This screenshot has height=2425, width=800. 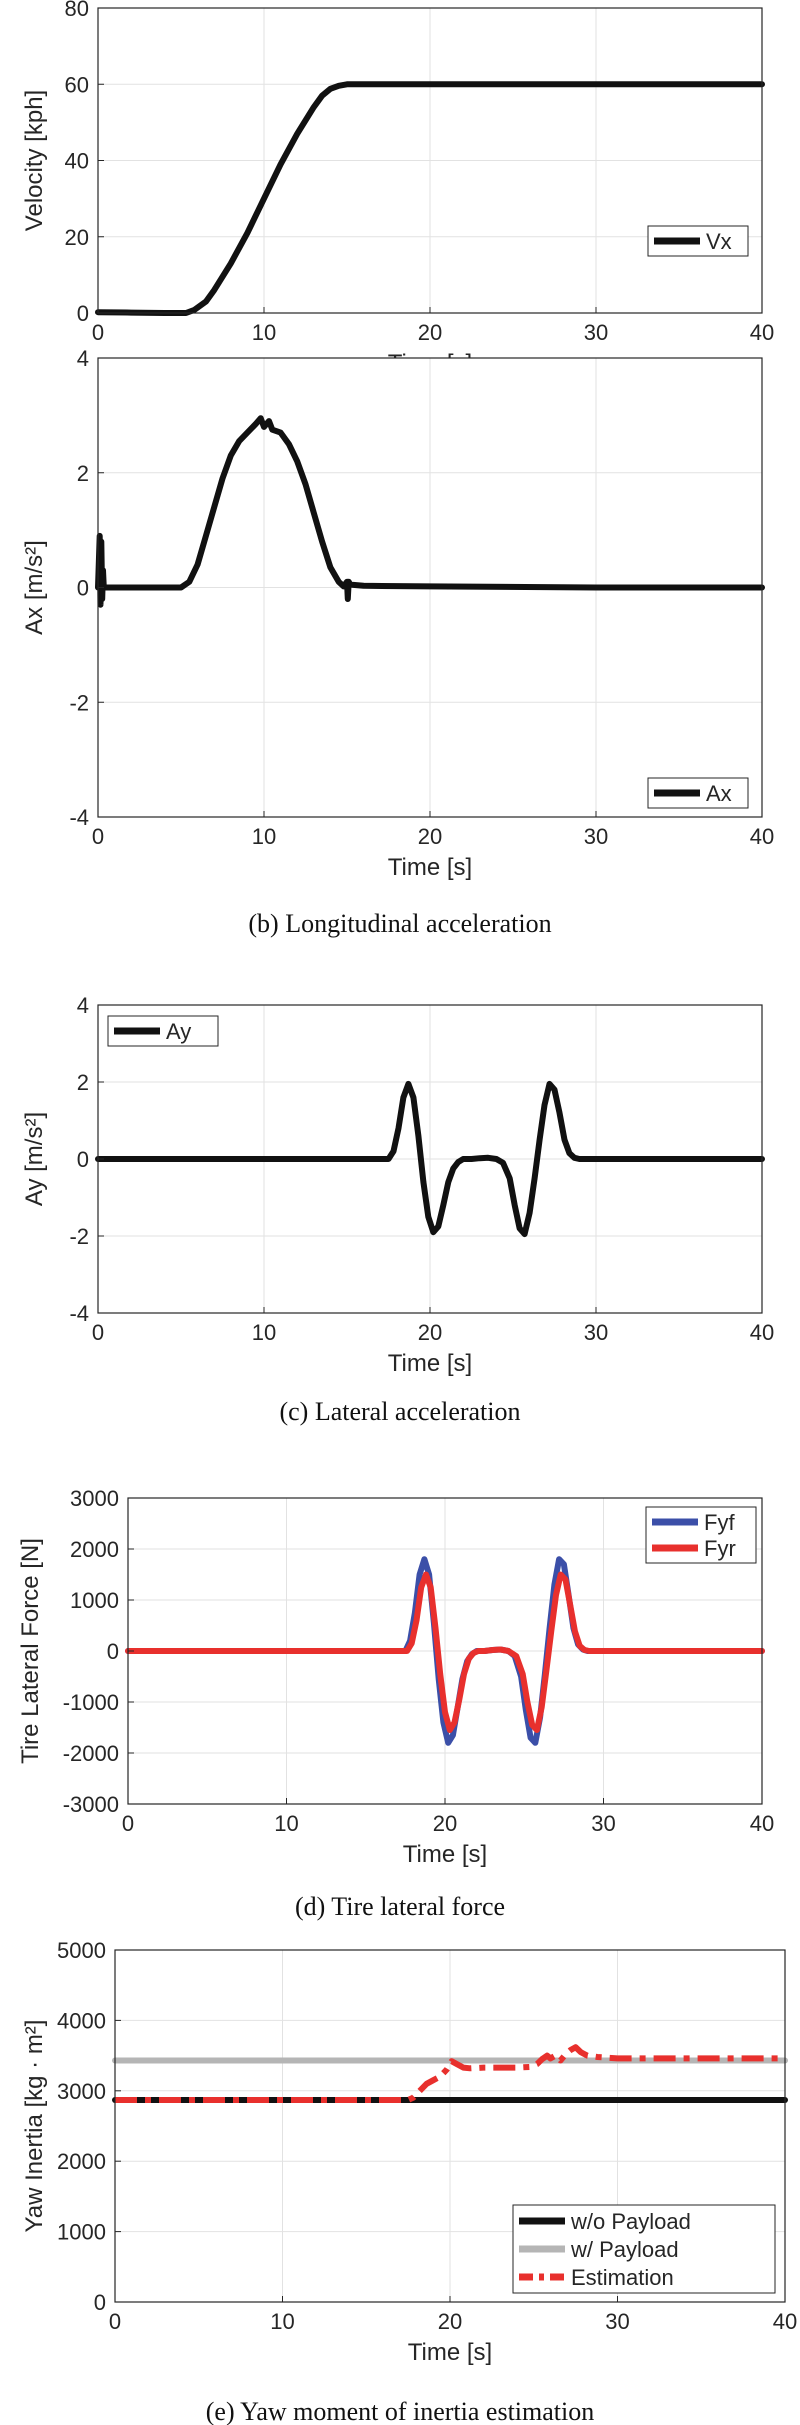 I want to click on legend-label: Ax, so click(x=719, y=793).